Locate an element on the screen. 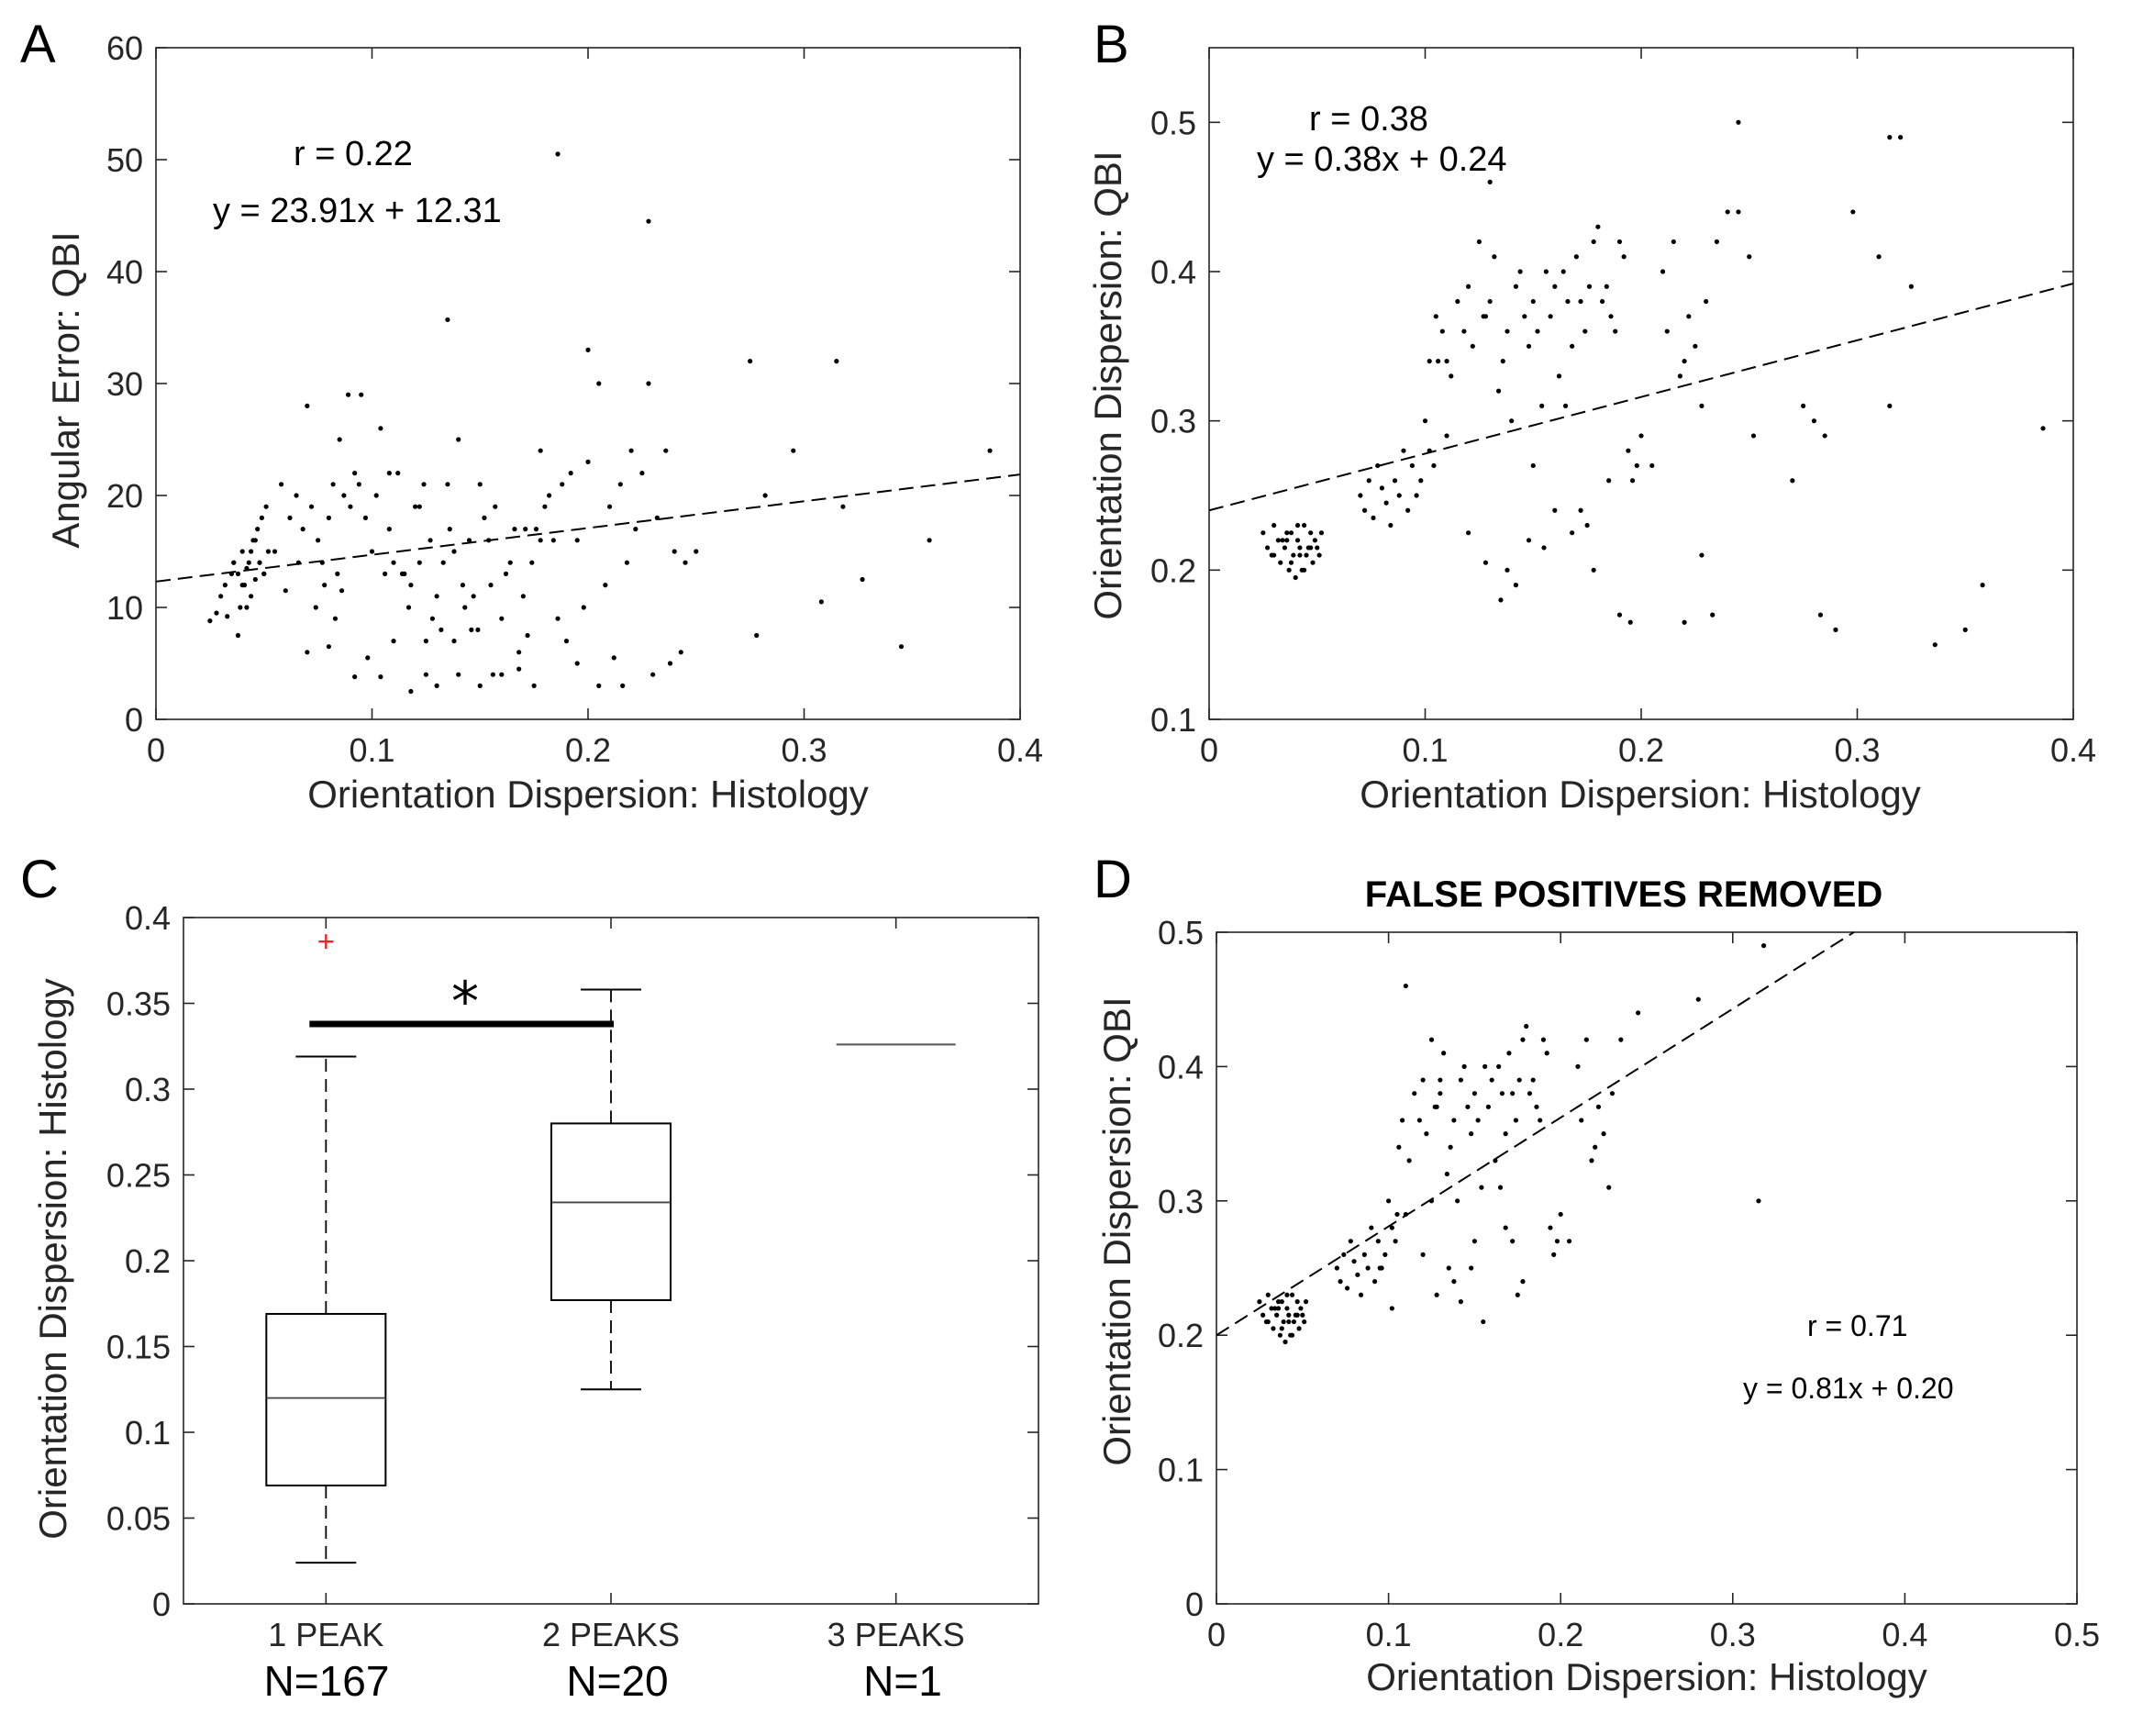  count-label-1-peak: N=167 is located at coordinates (327, 1681).